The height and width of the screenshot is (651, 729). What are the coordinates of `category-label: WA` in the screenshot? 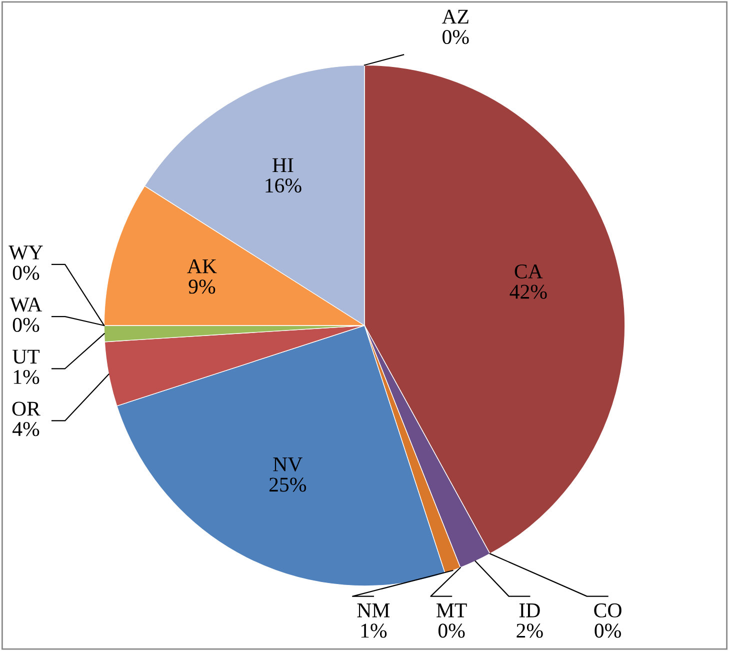 It's located at (26, 305).